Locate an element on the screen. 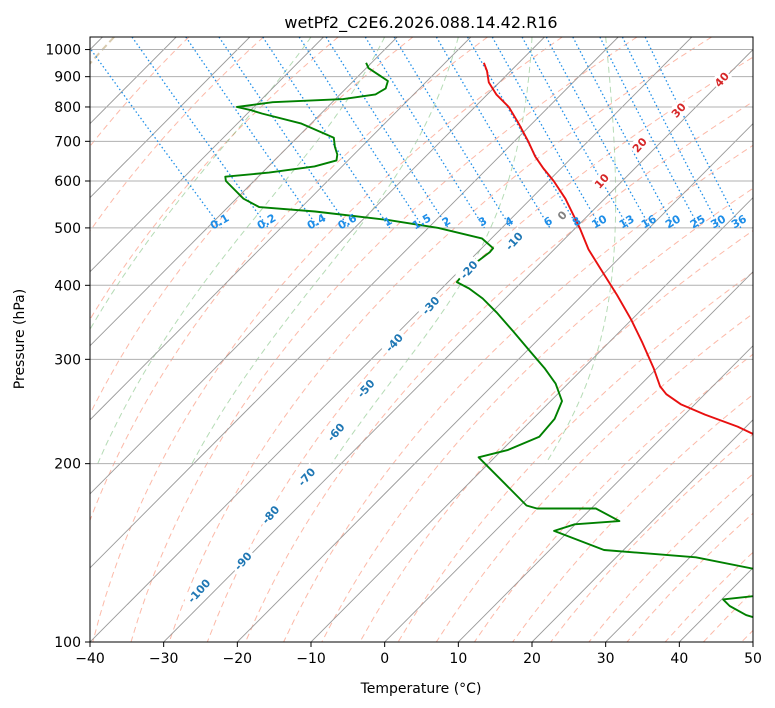  y-tick-label: 200 is located at coordinates (67, 465).